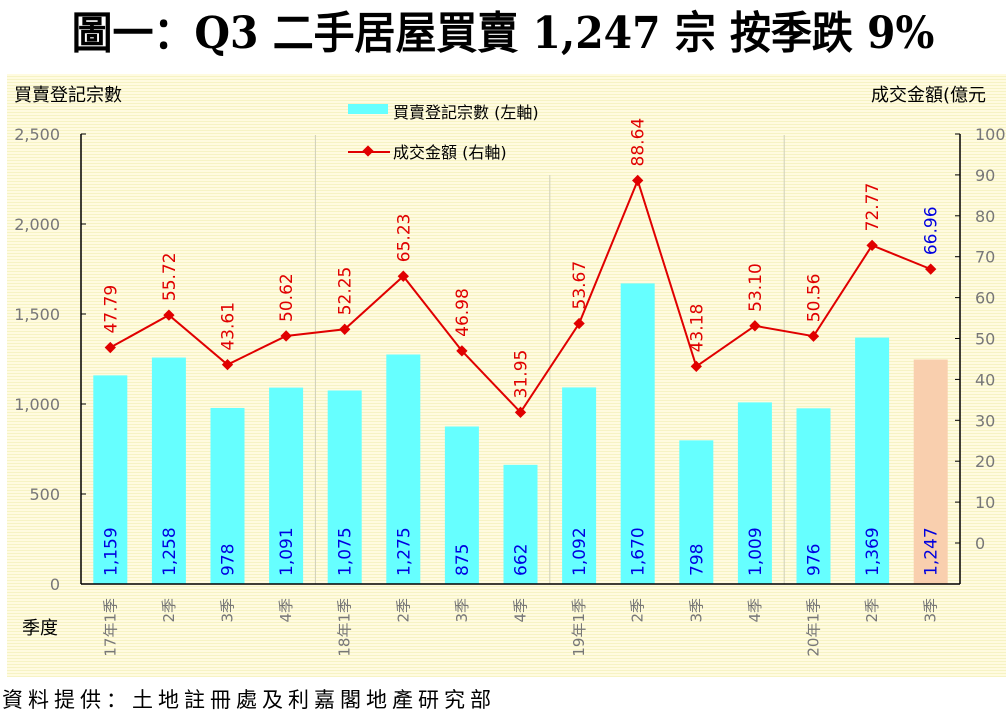  What do you see at coordinates (985, 257) in the screenshot?
I see `right-axis-tick-label: 70` at bounding box center [985, 257].